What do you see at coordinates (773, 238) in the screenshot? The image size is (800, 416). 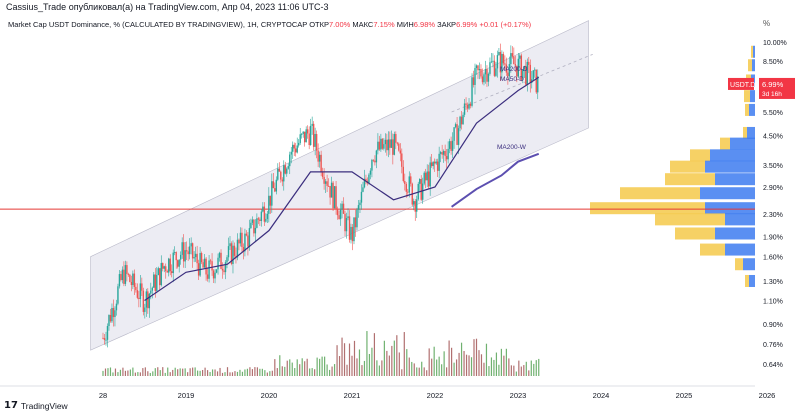 I see `price-tick-label: 1.90%` at bounding box center [773, 238].